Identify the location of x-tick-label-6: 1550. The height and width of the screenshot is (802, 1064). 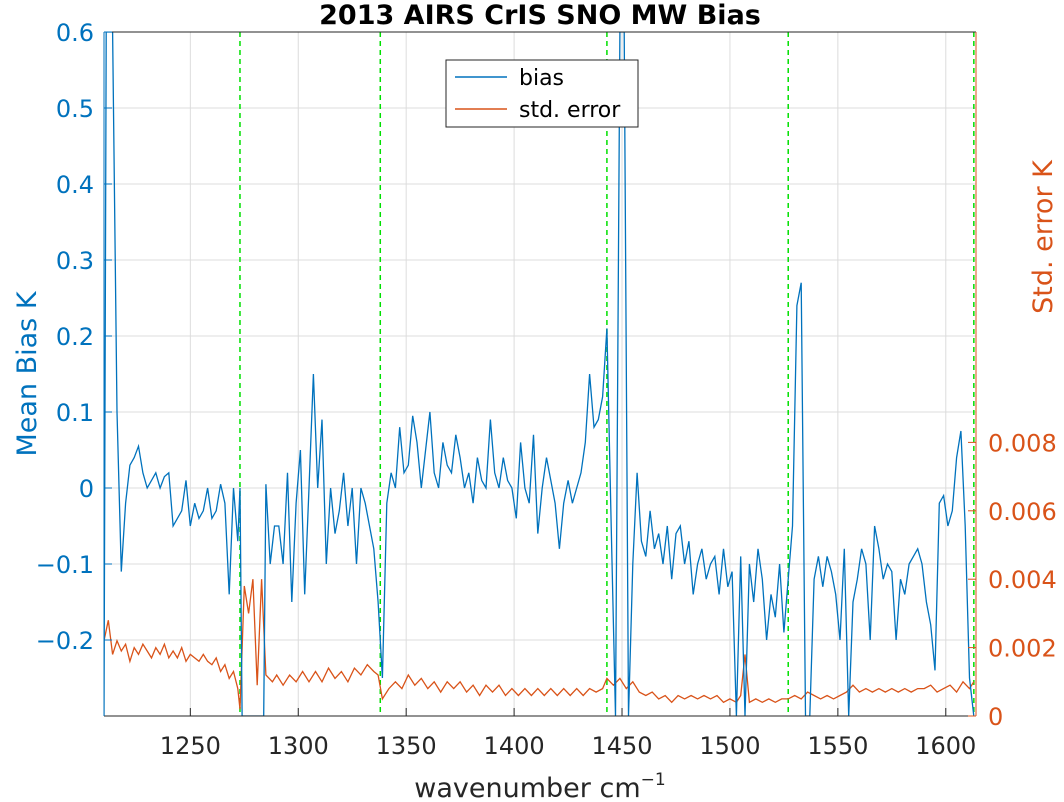
(837, 746).